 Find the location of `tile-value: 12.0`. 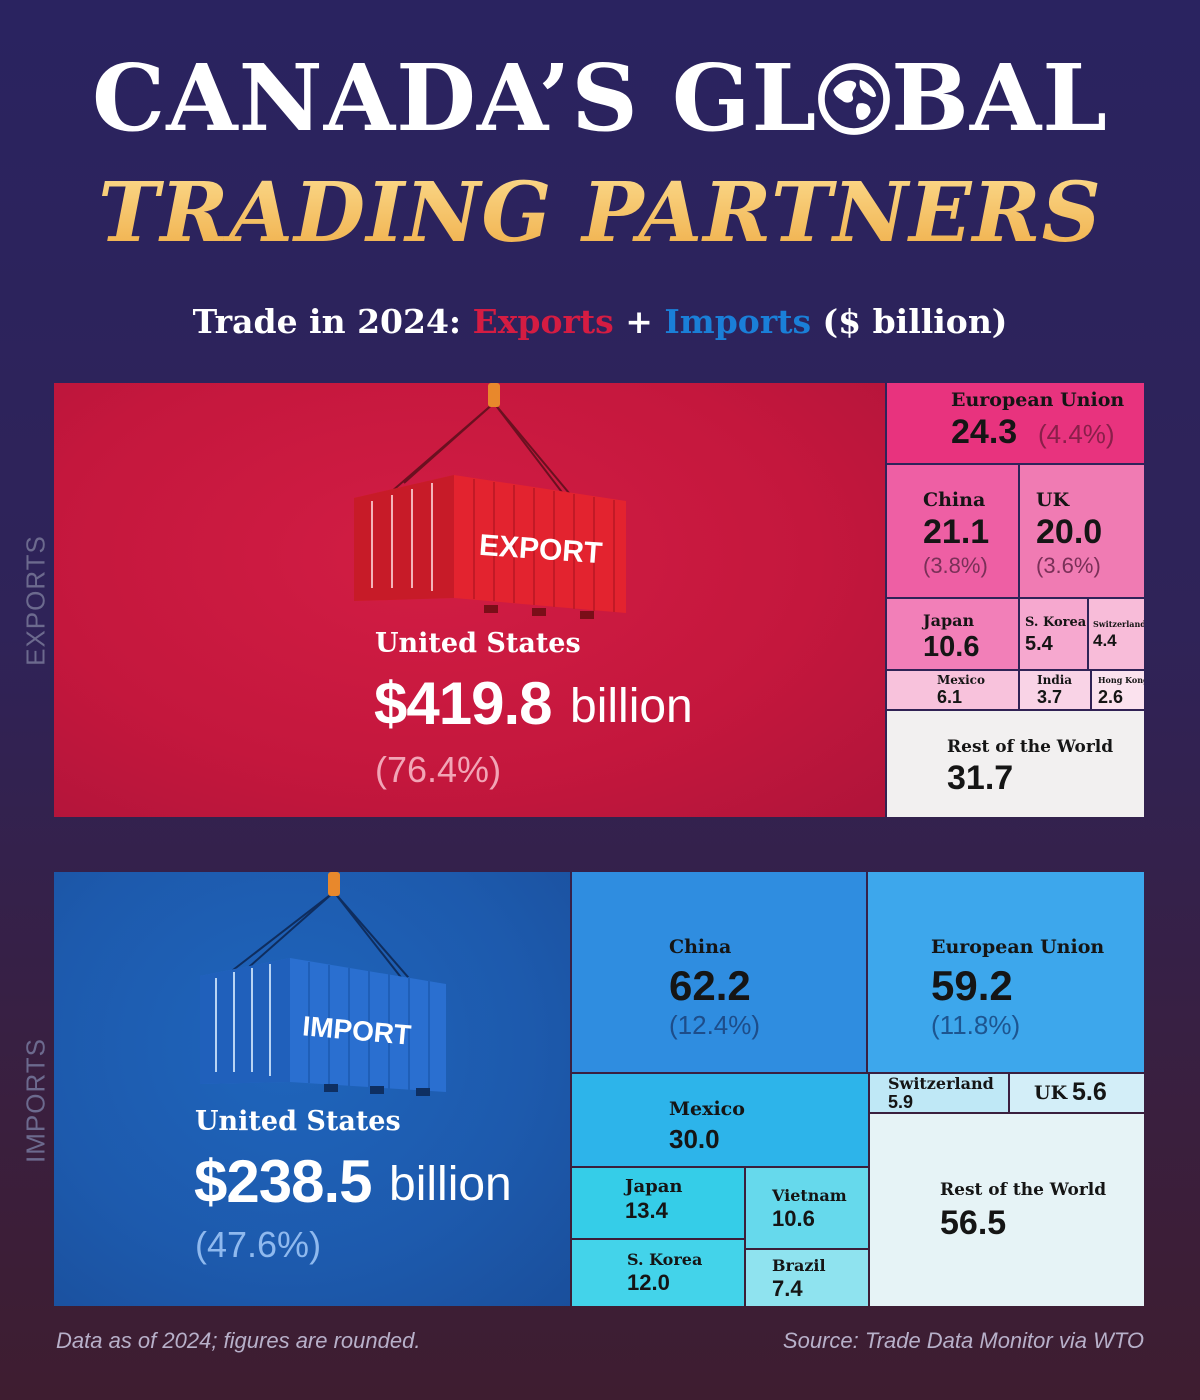

tile-value: 12.0 is located at coordinates (648, 1282).